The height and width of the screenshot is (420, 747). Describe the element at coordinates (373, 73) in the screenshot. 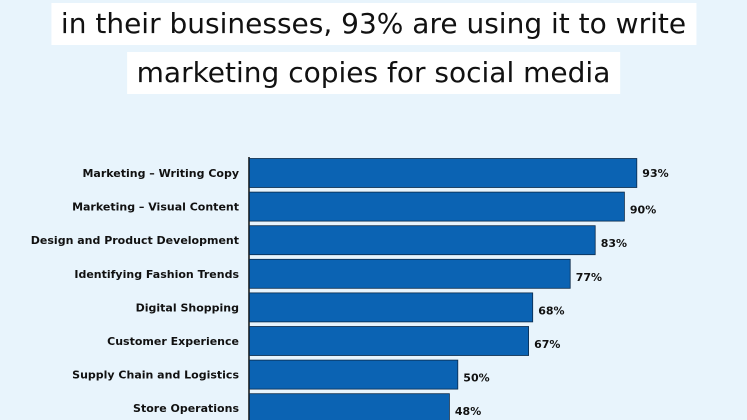

I see `headline-line-2: marketing copies for social media` at that location.